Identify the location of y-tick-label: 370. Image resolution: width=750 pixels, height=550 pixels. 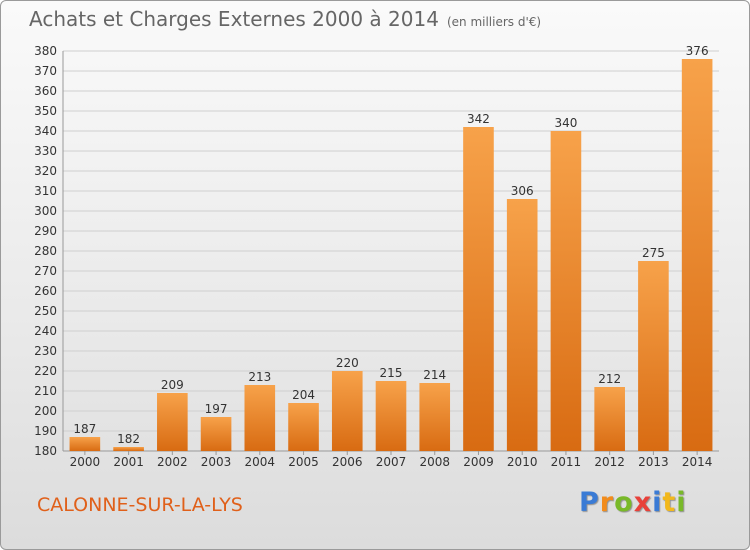
(45, 71).